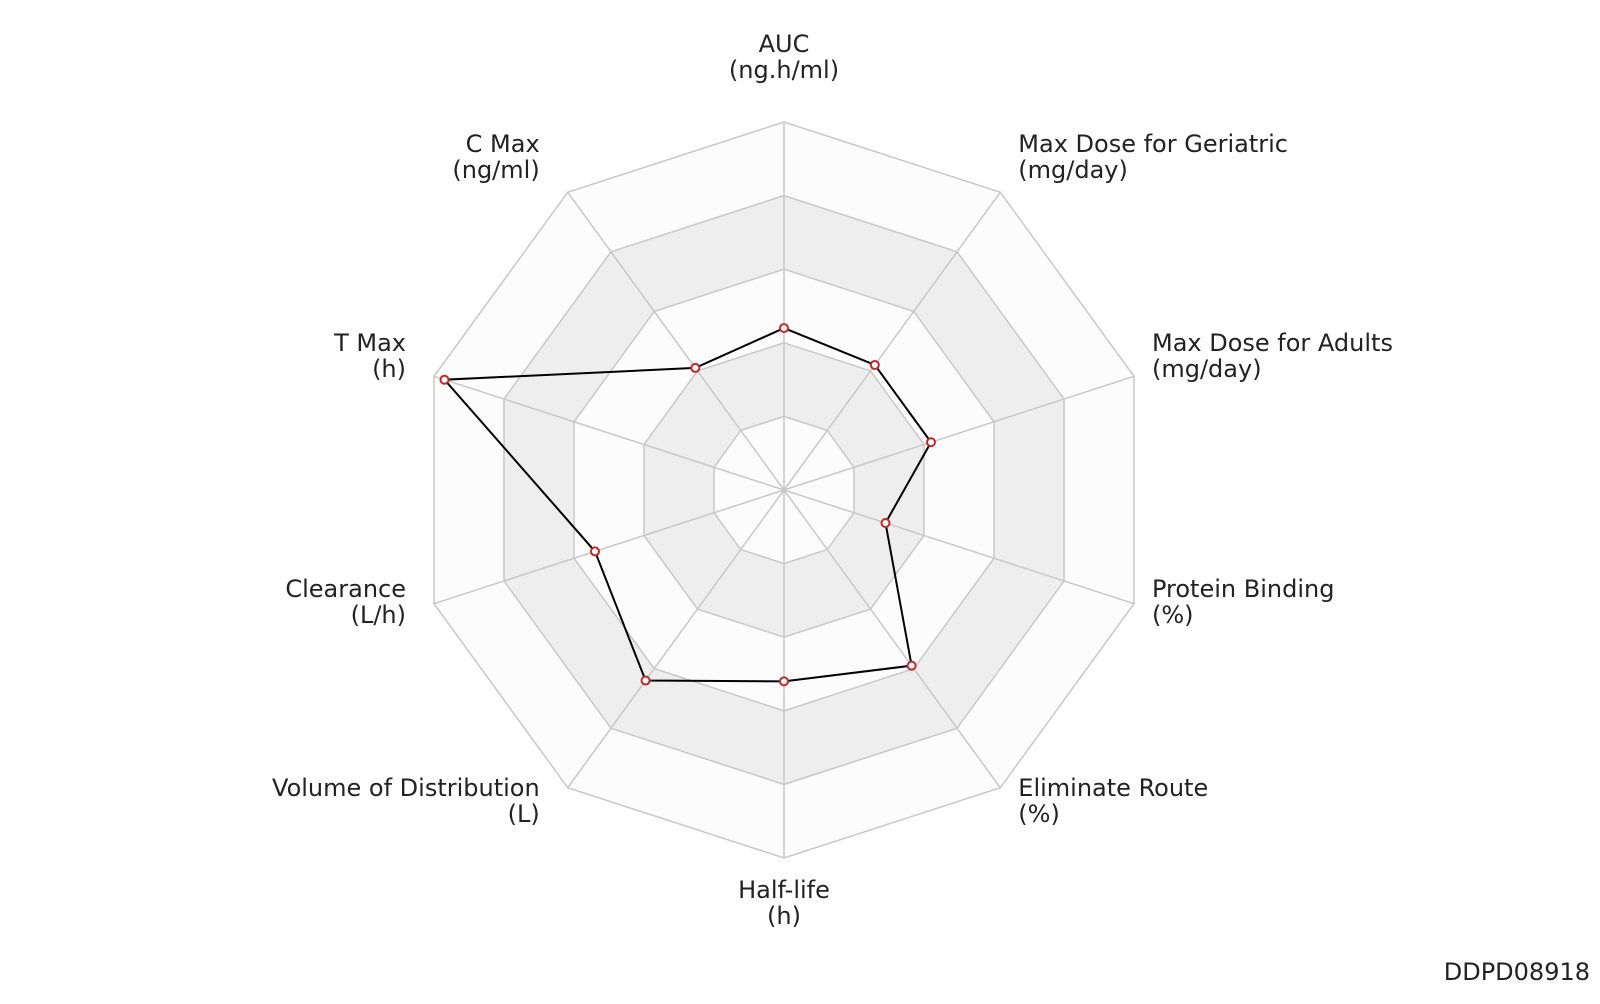  What do you see at coordinates (784, 70) in the screenshot?
I see `axis-unit: (ng.h/ml)` at bounding box center [784, 70].